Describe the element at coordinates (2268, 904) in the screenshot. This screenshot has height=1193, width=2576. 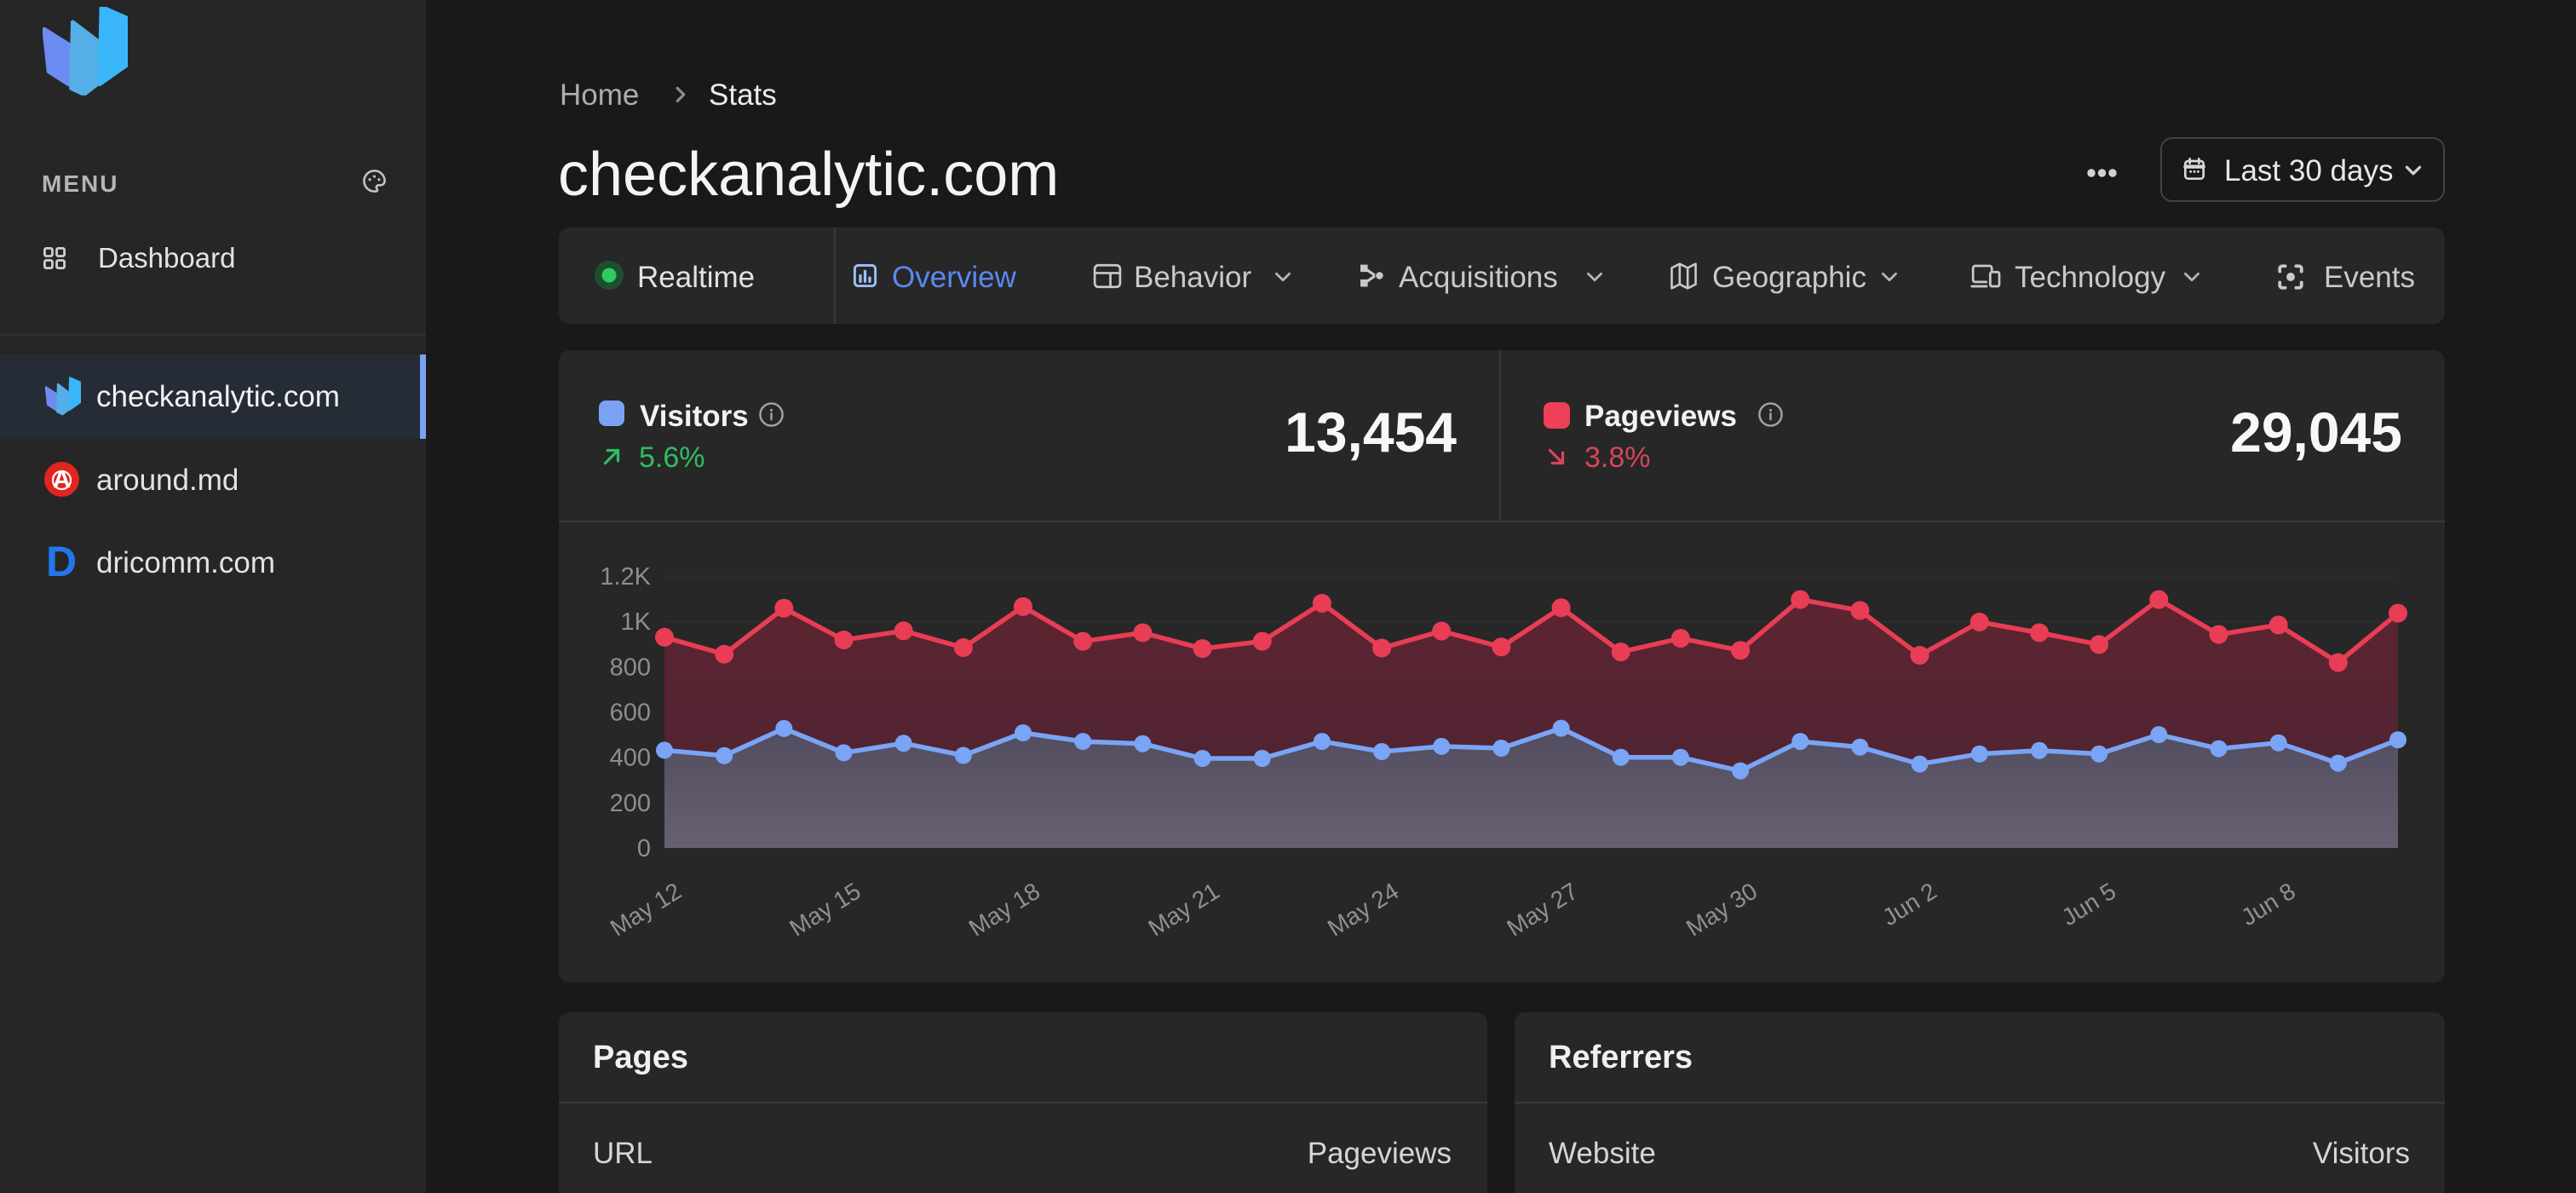
I see `svg-text: Jun 8` at that location.